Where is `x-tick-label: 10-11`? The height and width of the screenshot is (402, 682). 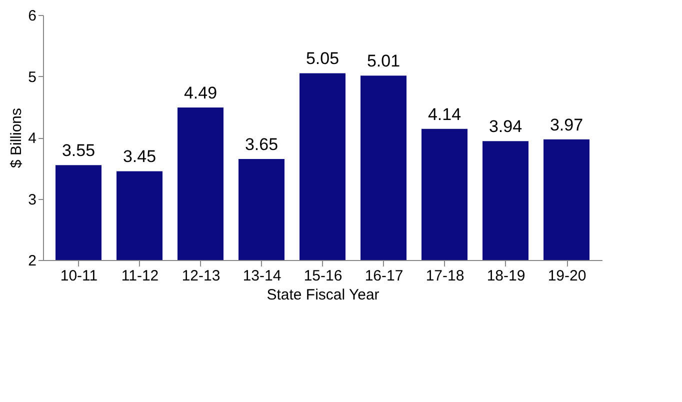 x-tick-label: 10-11 is located at coordinates (79, 276).